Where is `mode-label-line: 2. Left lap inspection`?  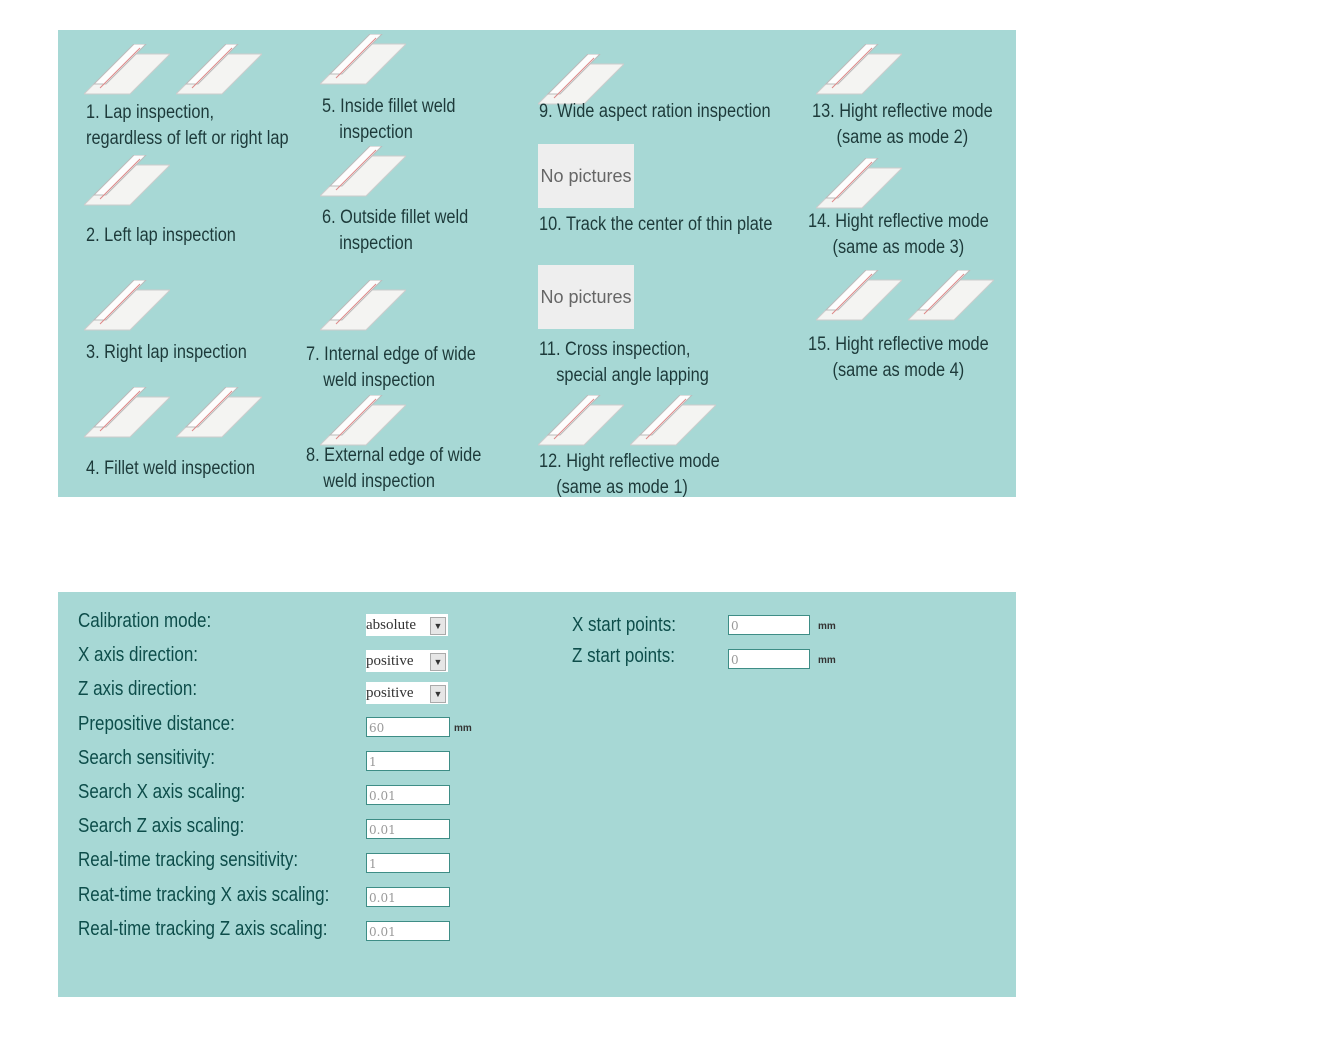 mode-label-line: 2. Left lap inspection is located at coordinates (161, 235).